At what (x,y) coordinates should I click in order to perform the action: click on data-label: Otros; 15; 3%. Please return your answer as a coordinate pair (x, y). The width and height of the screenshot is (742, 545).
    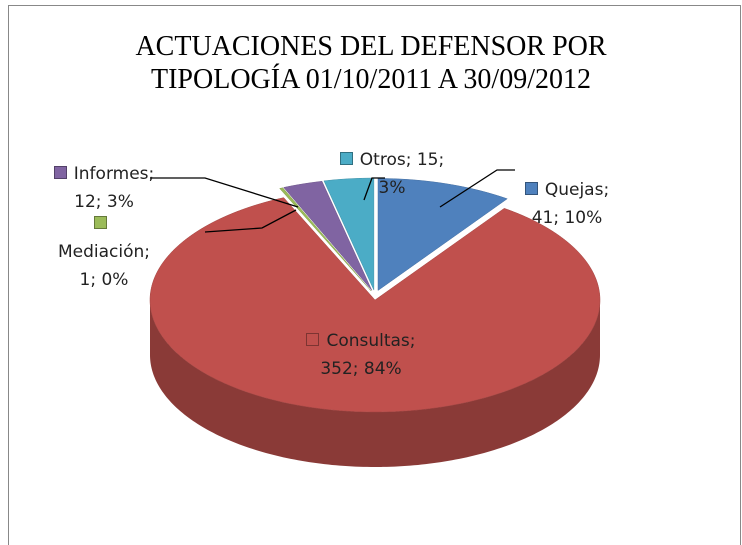
    Looking at the image, I should click on (392, 174).